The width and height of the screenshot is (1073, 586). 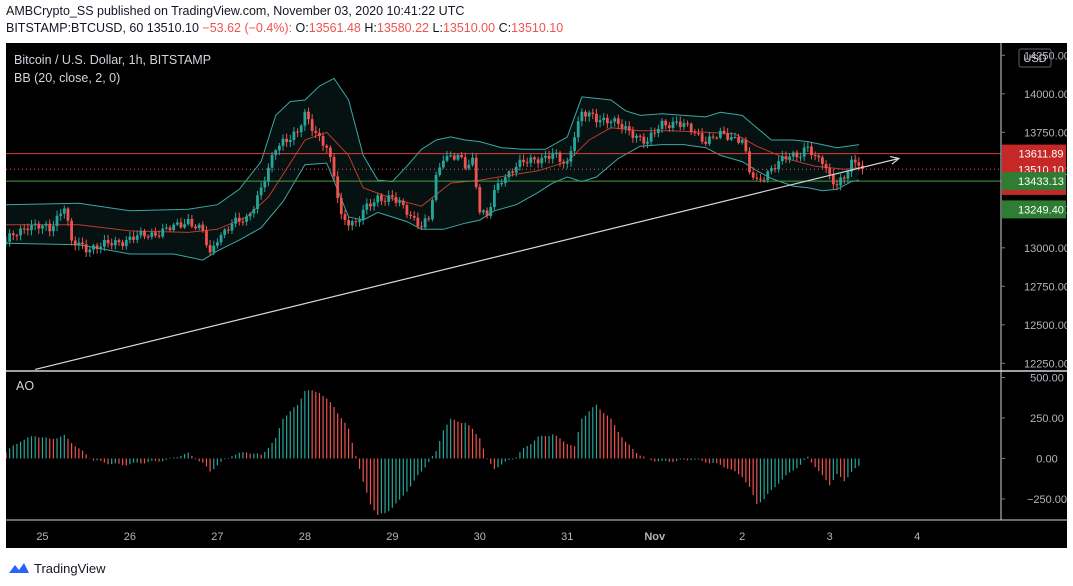 I want to click on price-tick-label: 12750.00, so click(x=1045, y=287).